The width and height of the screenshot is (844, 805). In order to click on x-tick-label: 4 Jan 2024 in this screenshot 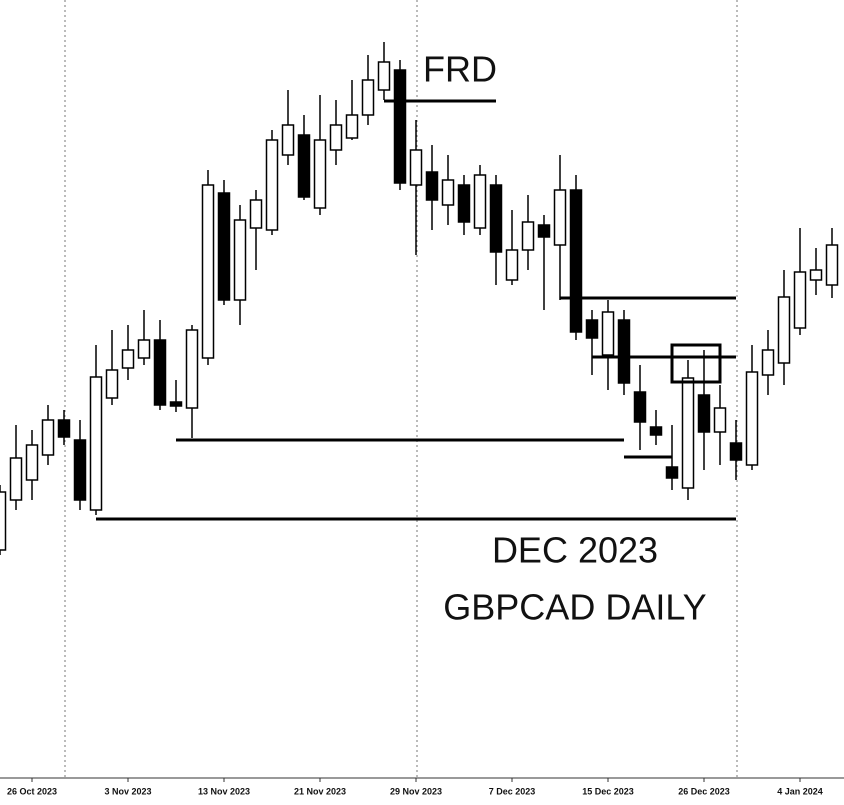, I will do `click(800, 791)`.